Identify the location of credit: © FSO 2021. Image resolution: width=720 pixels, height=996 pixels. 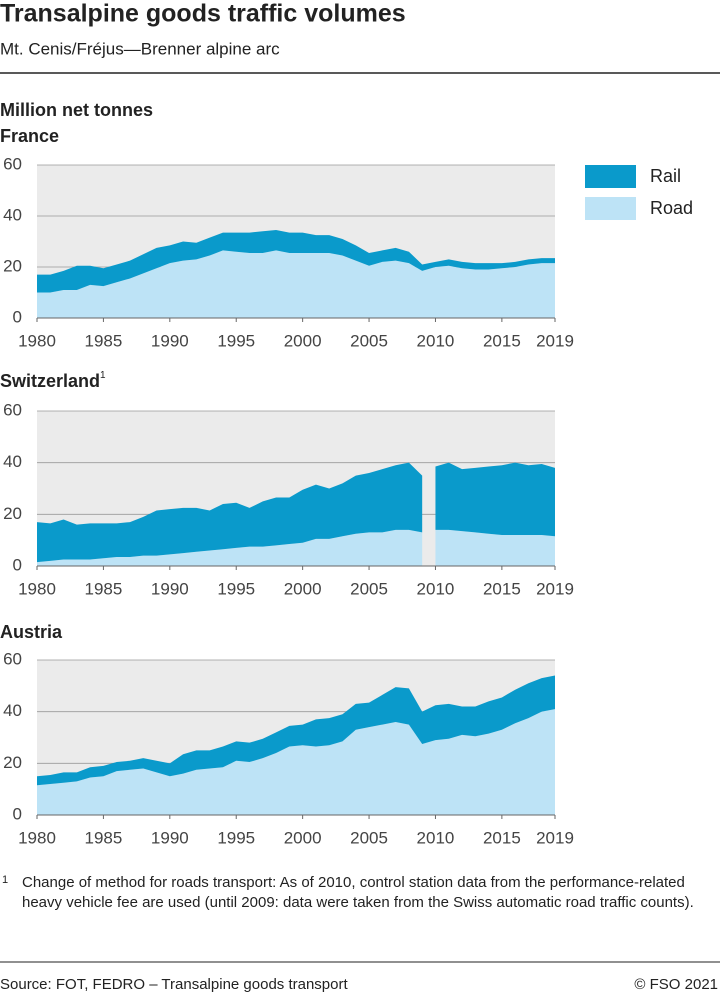
(676, 984).